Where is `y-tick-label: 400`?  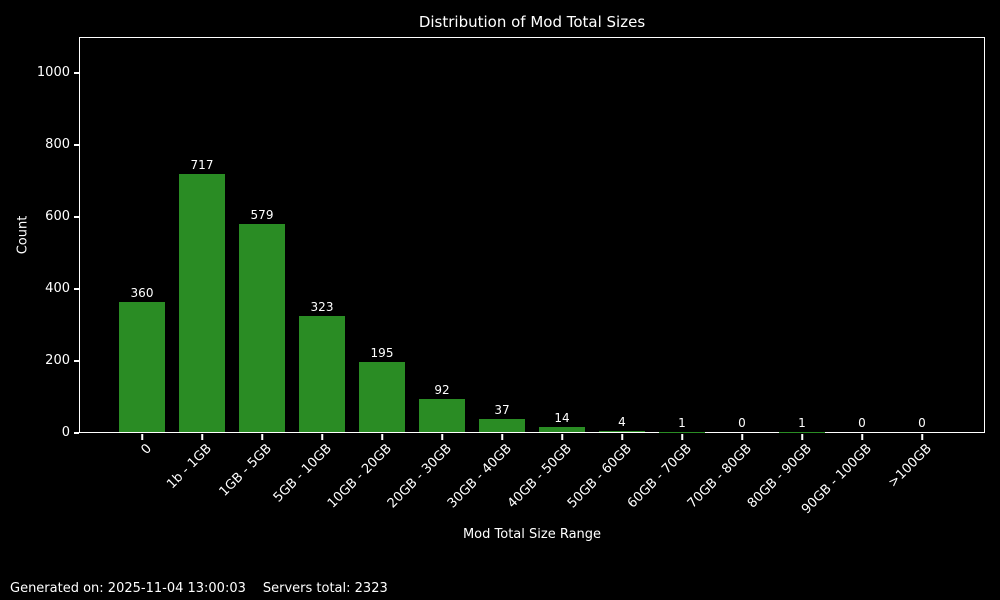 y-tick-label: 400 is located at coordinates (57, 288).